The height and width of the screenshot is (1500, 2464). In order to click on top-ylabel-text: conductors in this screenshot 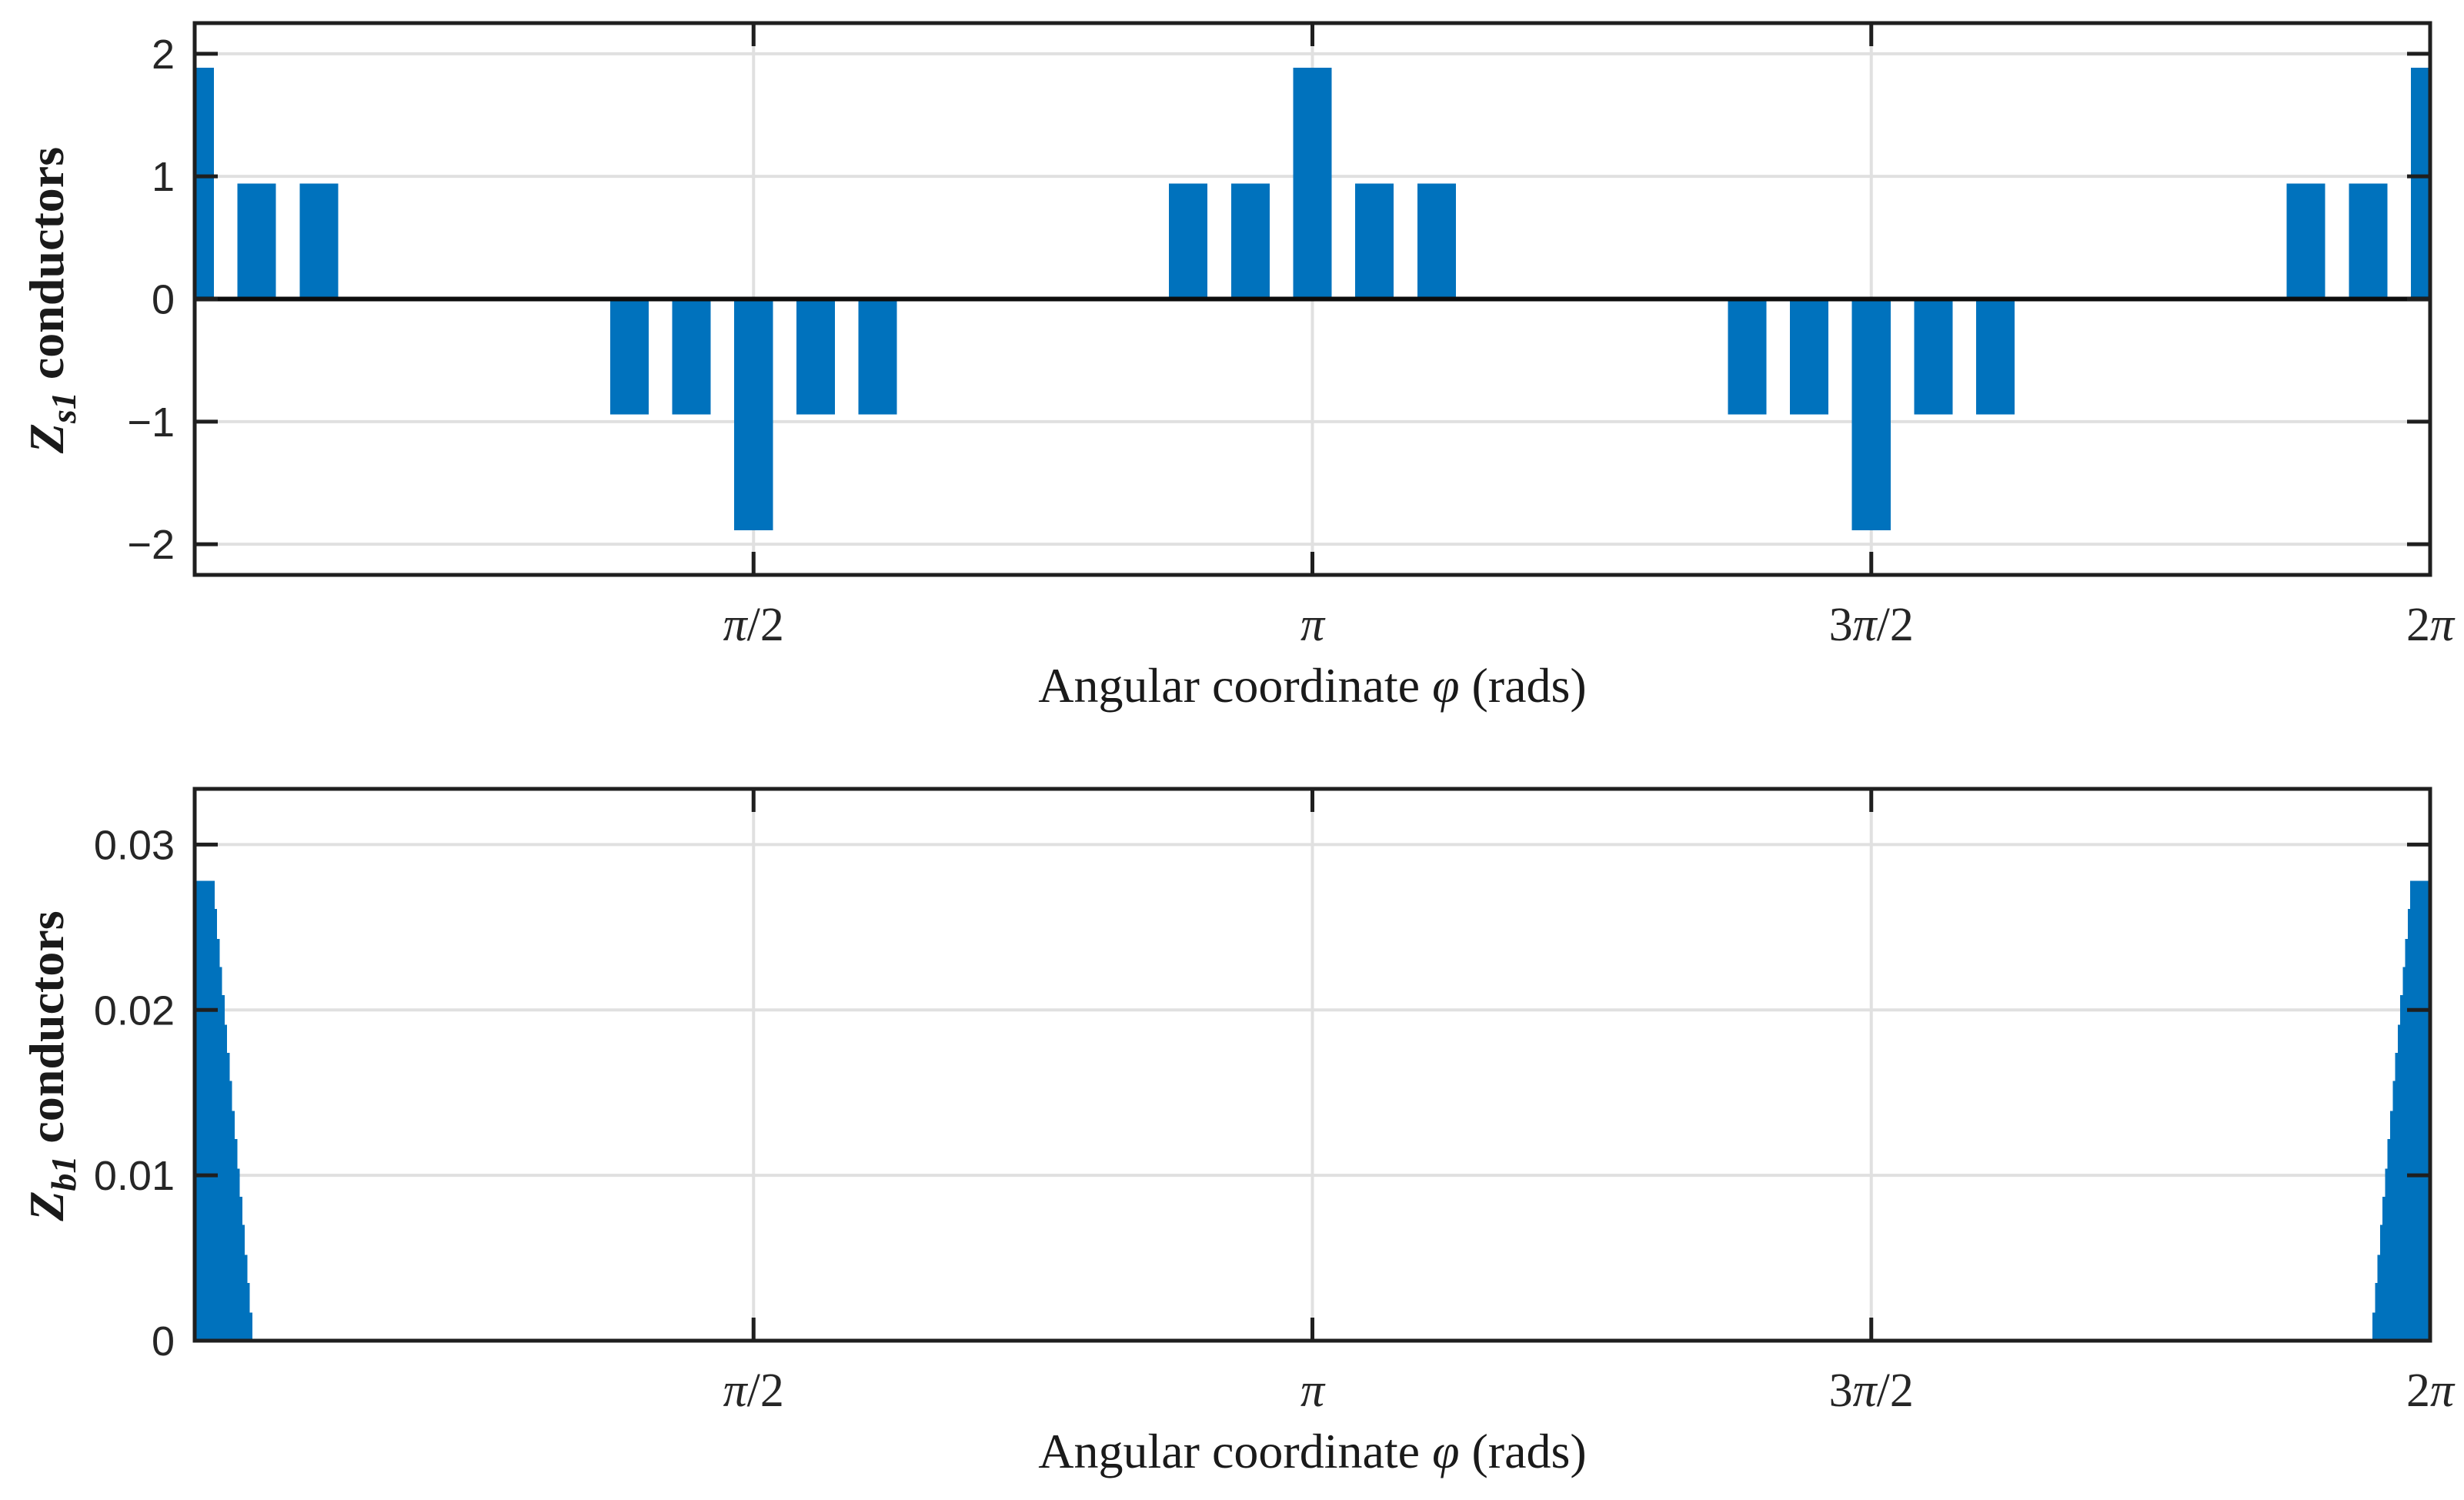, I will do `click(46, 269)`.